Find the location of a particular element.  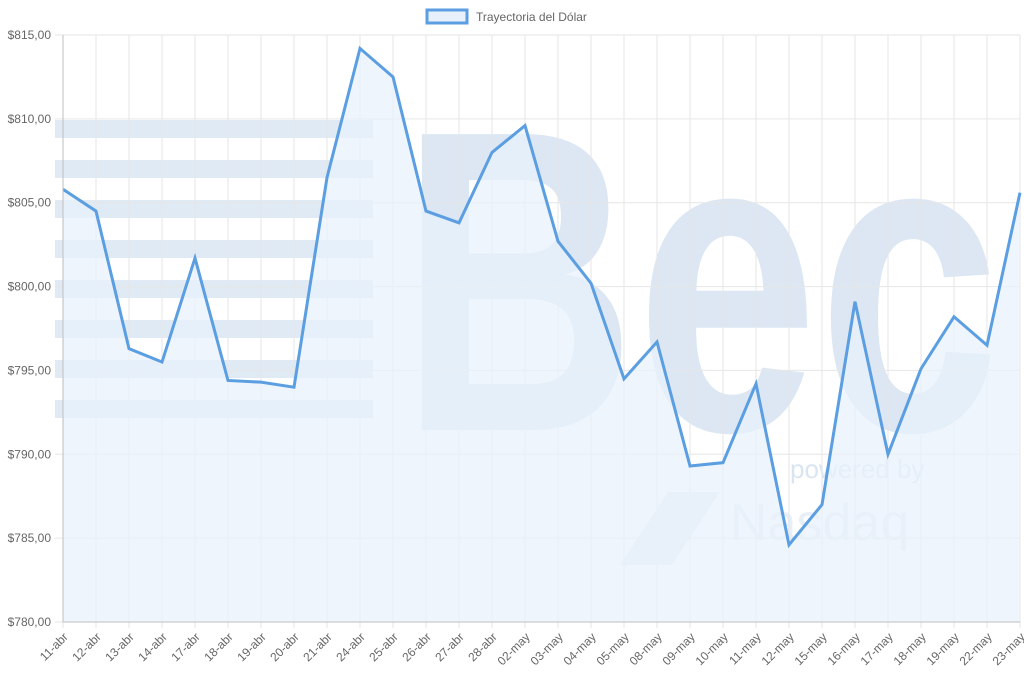

y-tick-label: $795,00 is located at coordinates (30, 370).